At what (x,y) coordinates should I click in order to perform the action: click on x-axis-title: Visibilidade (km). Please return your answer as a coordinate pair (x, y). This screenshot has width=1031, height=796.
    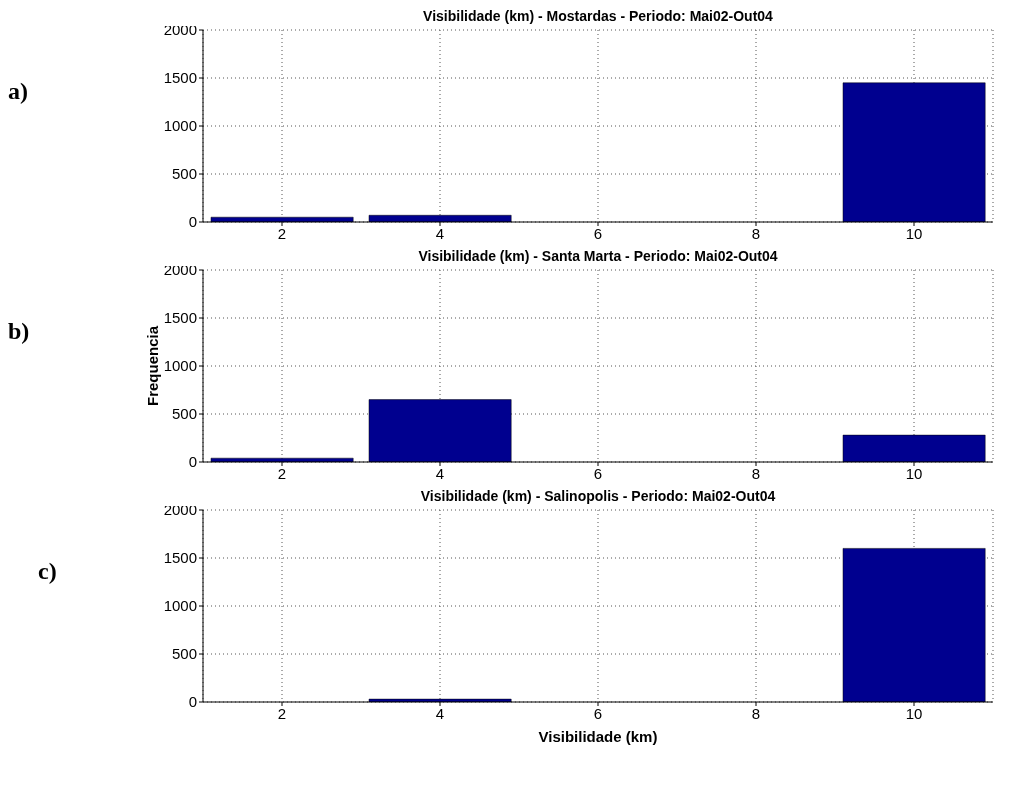
    Looking at the image, I should click on (598, 736).